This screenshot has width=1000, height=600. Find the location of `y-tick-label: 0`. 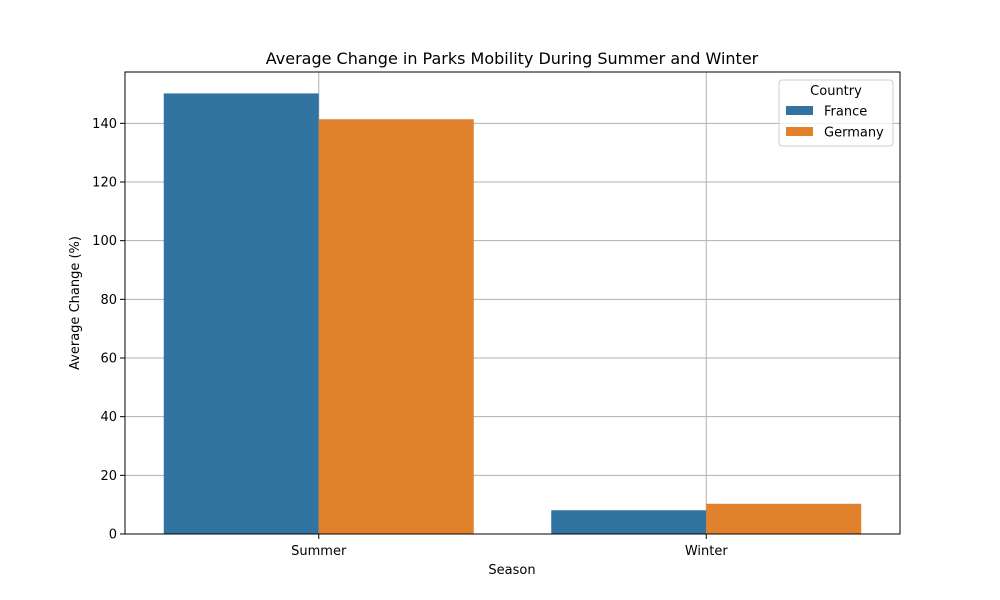

y-tick-label: 0 is located at coordinates (113, 535).